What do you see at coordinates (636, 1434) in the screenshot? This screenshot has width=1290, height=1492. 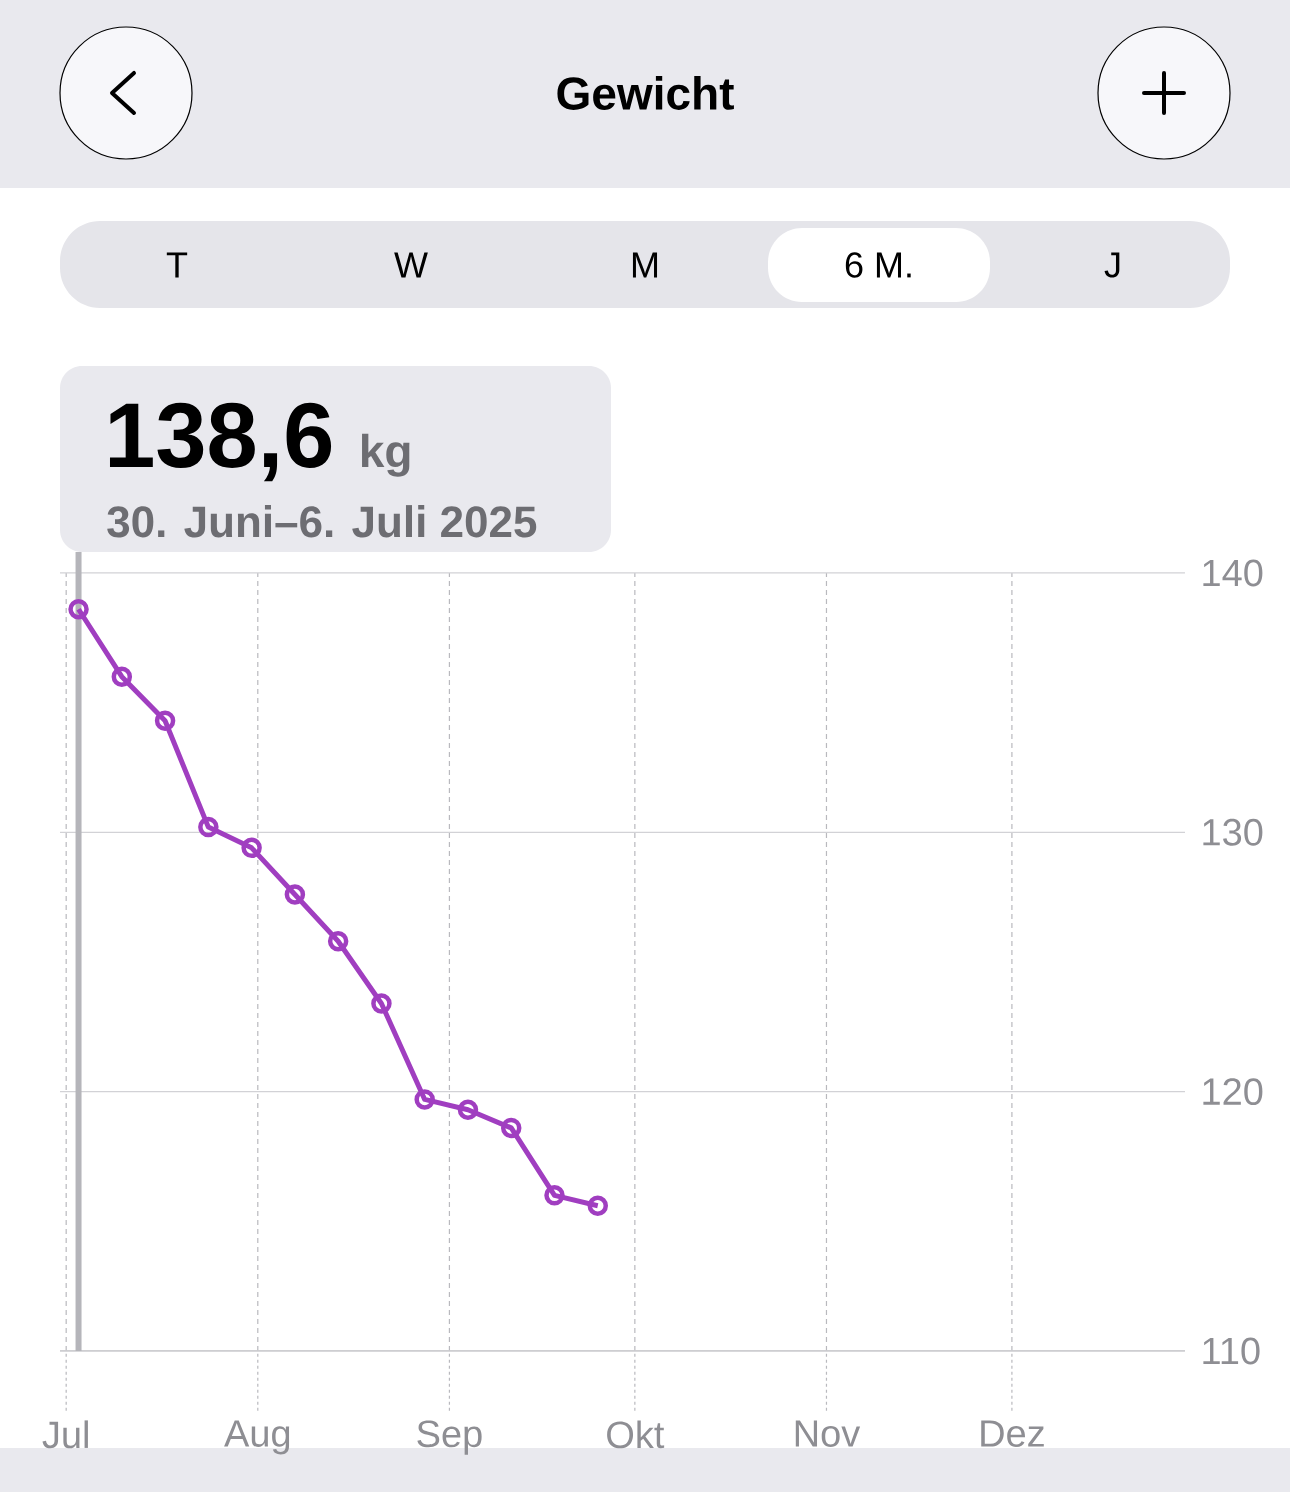 I see `x-tick-label: Okt` at bounding box center [636, 1434].